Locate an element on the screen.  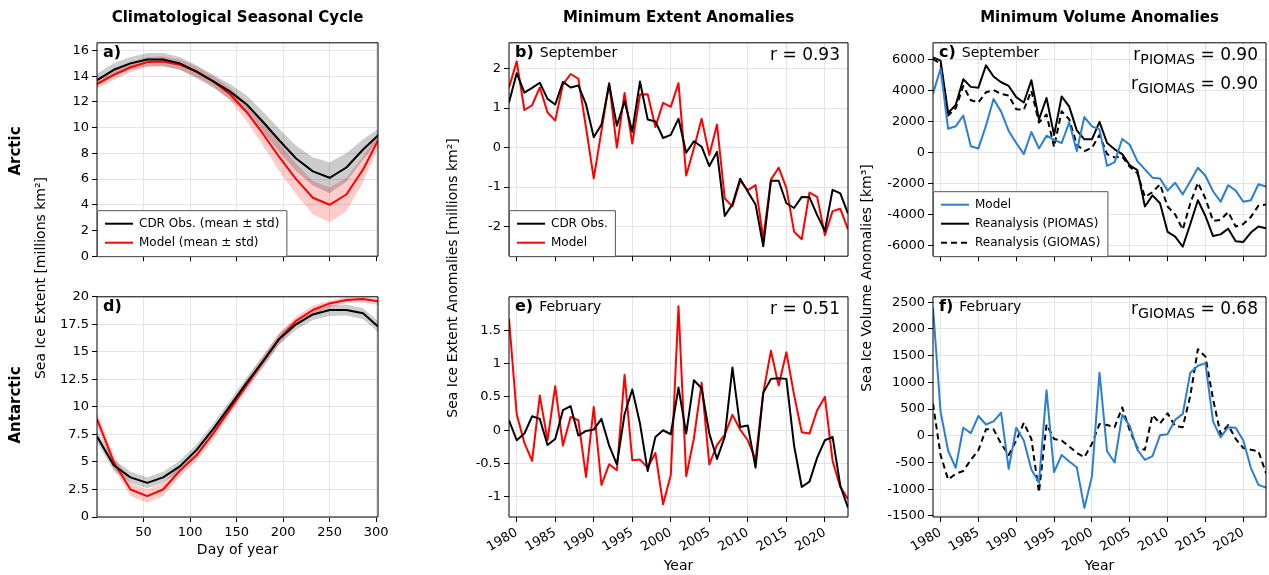
annotation: b) is located at coordinates (524, 51).